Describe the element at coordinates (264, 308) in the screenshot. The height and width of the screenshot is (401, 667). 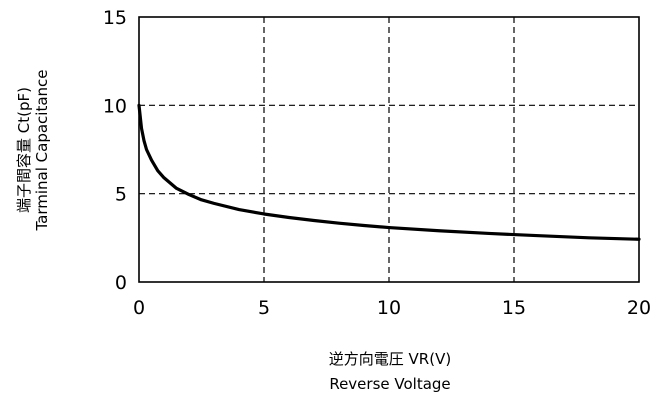
I see `x-tick-label-5: 5` at that location.